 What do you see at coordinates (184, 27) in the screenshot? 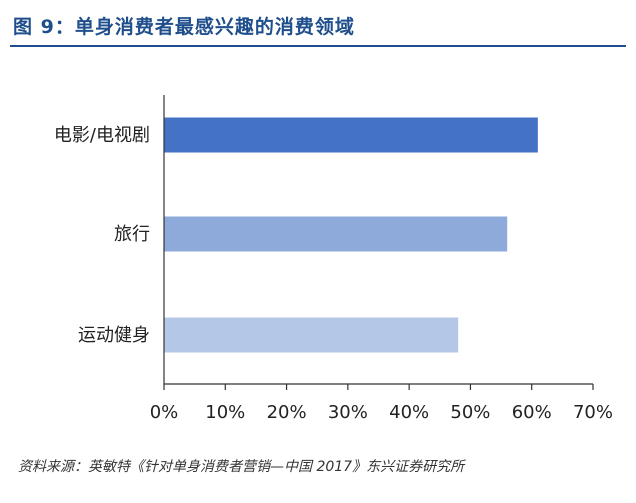
I see `figure-title: 图 9：单身消费者最感兴趣的消费领域` at bounding box center [184, 27].